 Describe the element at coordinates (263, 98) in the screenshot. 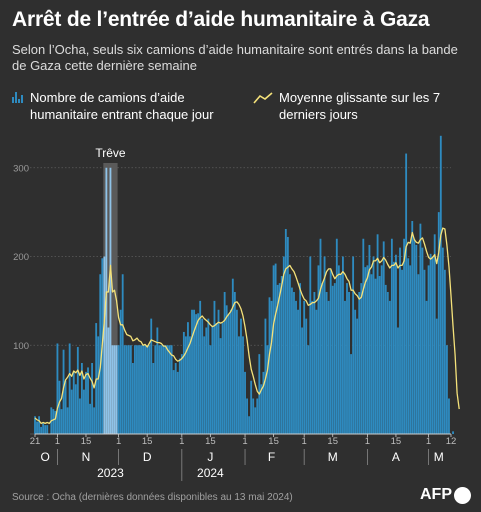

I see `legend-line-swatch-icon` at that location.